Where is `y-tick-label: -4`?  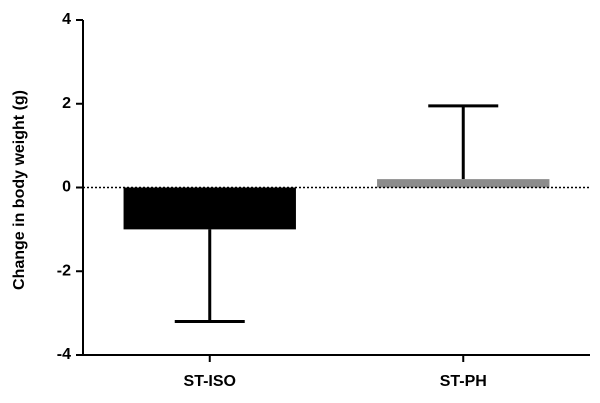 y-tick-label: -4 is located at coordinates (64, 354).